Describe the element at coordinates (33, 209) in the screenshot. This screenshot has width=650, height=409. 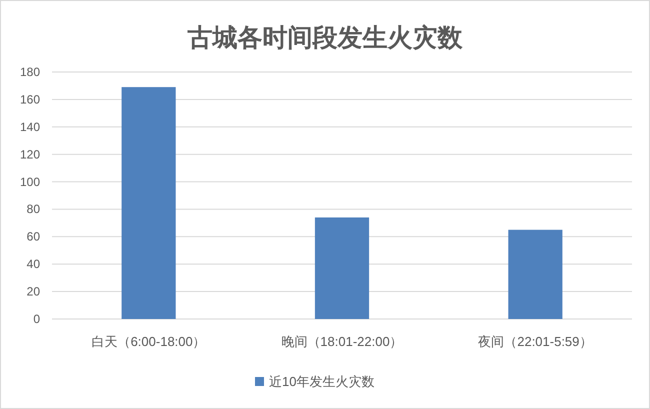
I see `y-tick-label: 80` at that location.